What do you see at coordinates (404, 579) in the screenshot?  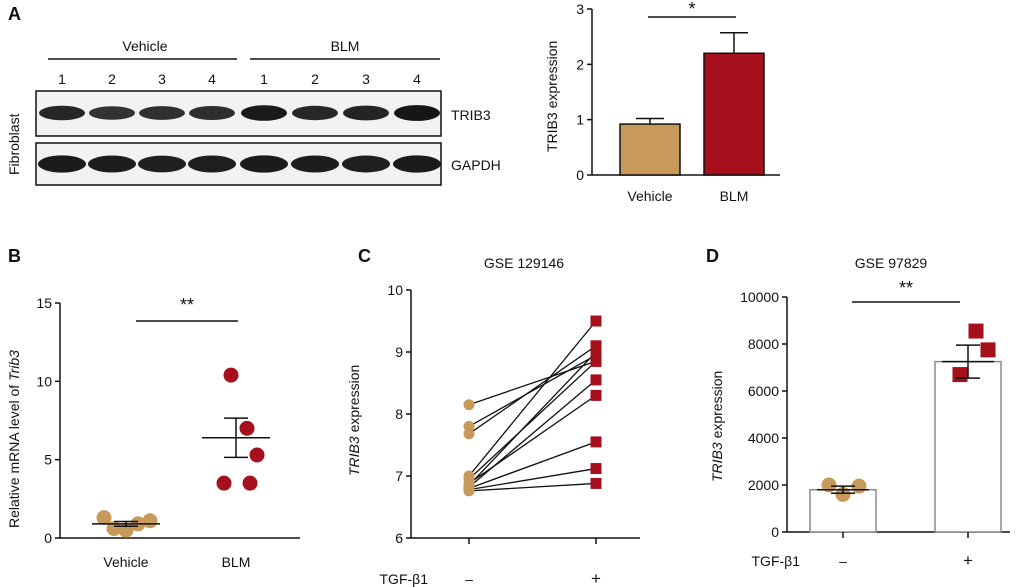 I see `c-x-axis-label: TGF-β1` at bounding box center [404, 579].